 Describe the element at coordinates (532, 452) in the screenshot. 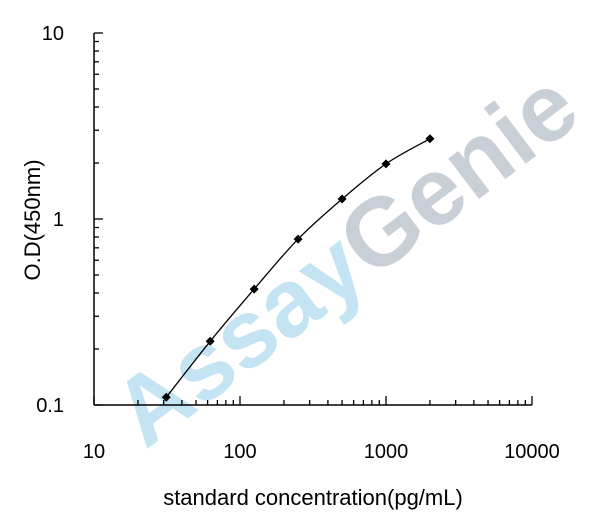

I see `x-tick-label: 10000` at that location.